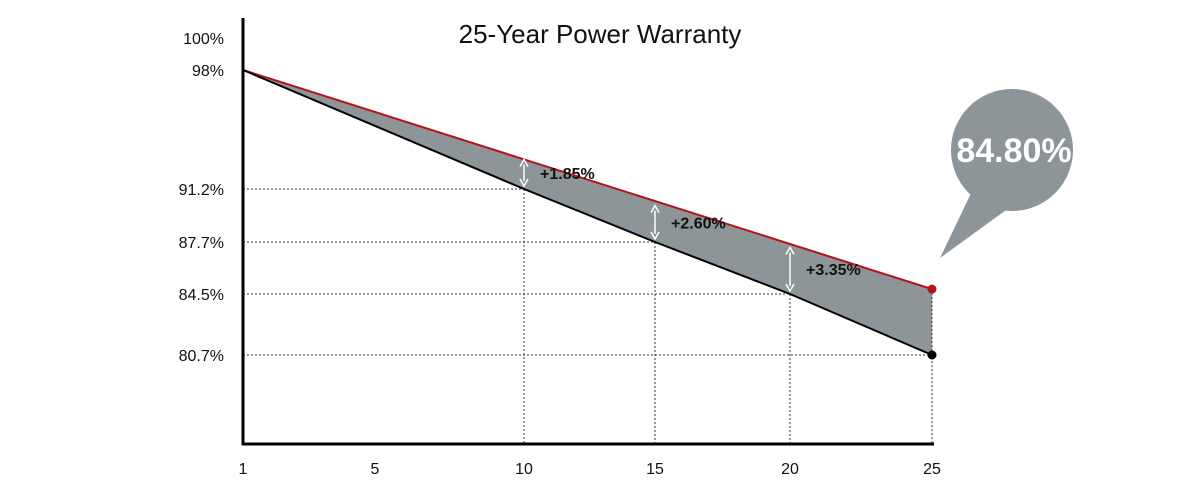 Image resolution: width=1200 pixels, height=494 pixels. What do you see at coordinates (203, 39) in the screenshot?
I see `y-tick-label: 100%` at bounding box center [203, 39].